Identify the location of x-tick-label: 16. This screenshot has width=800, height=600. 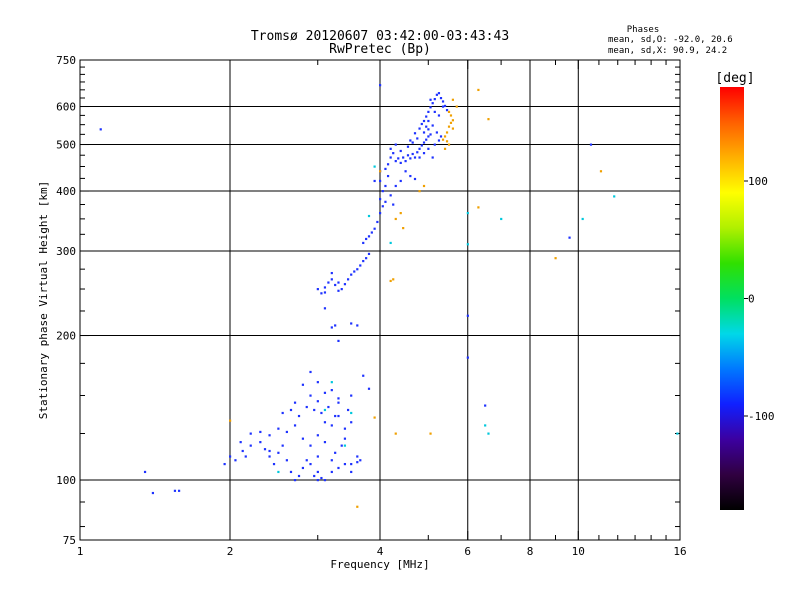
(679, 551).